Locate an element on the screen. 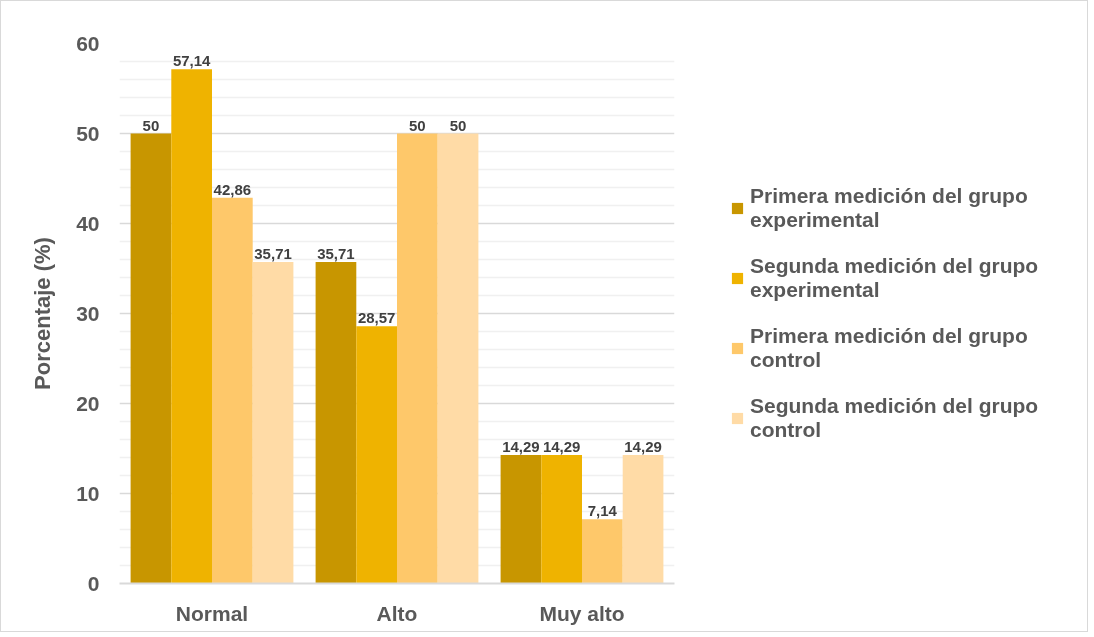  legend-label: Primera medición del grupo control is located at coordinates (889, 348).